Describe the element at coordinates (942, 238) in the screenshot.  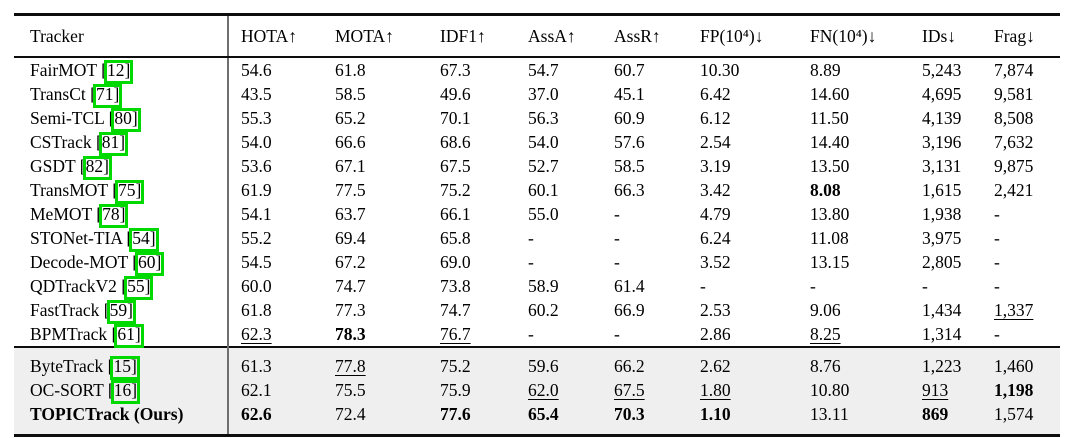
I see `cell-ids: 3,975` at that location.